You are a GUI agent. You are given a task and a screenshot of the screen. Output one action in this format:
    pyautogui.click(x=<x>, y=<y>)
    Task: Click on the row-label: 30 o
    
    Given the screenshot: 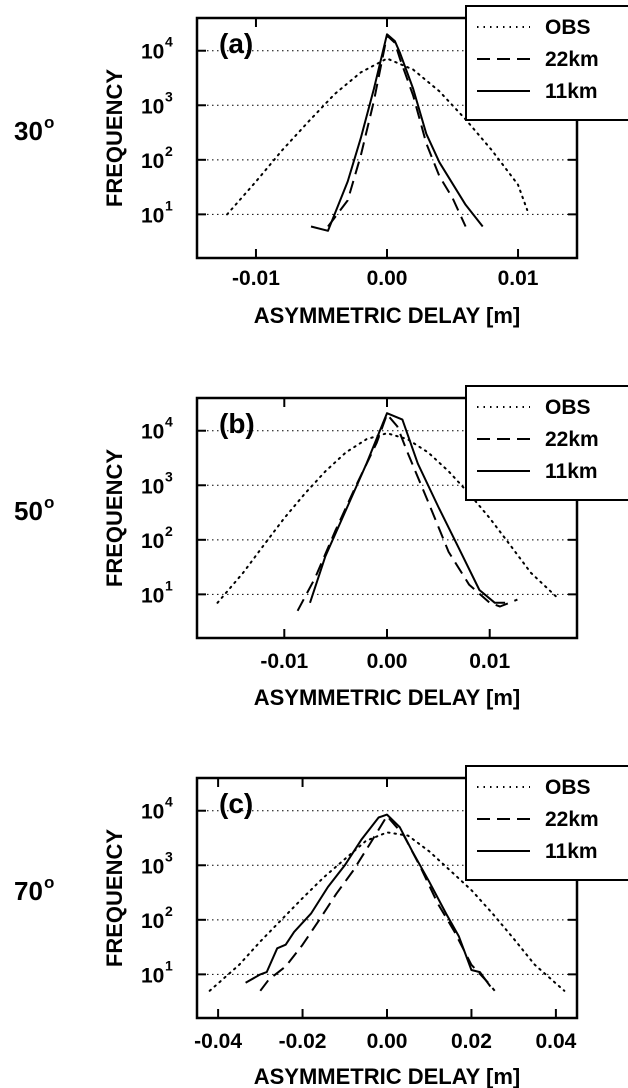 What is the action you would take?
    pyautogui.click(x=34, y=129)
    